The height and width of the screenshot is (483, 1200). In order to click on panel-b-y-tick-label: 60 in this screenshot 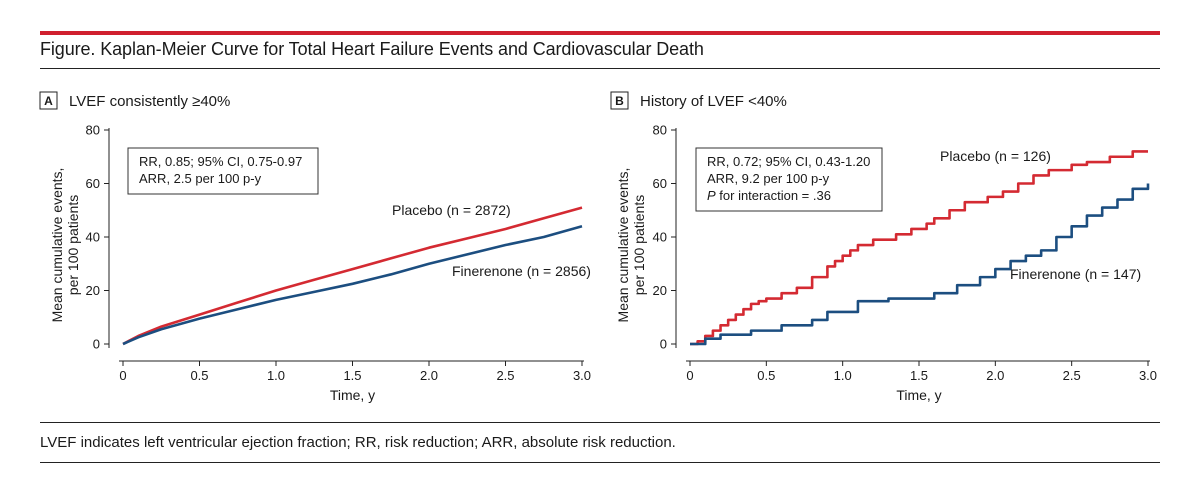, I will do `click(660, 183)`.